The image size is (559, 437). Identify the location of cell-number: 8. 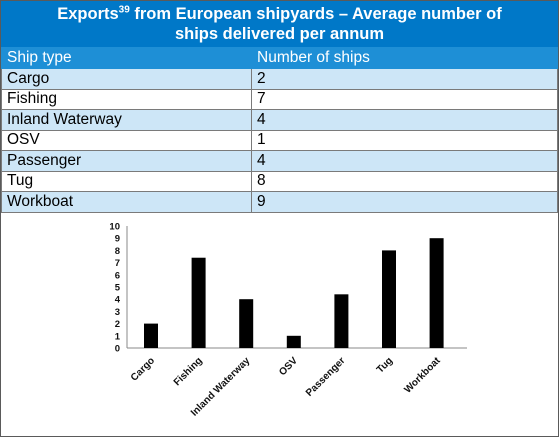
(404, 181).